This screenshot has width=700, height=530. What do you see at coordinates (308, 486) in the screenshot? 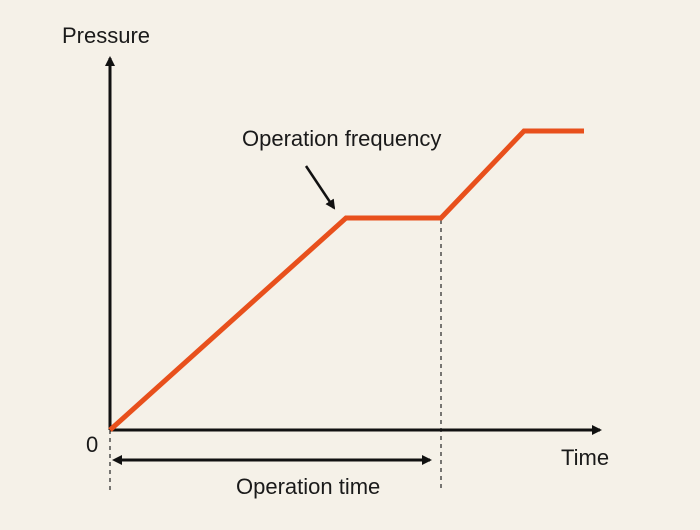
I see `span-label: Operation time` at bounding box center [308, 486].